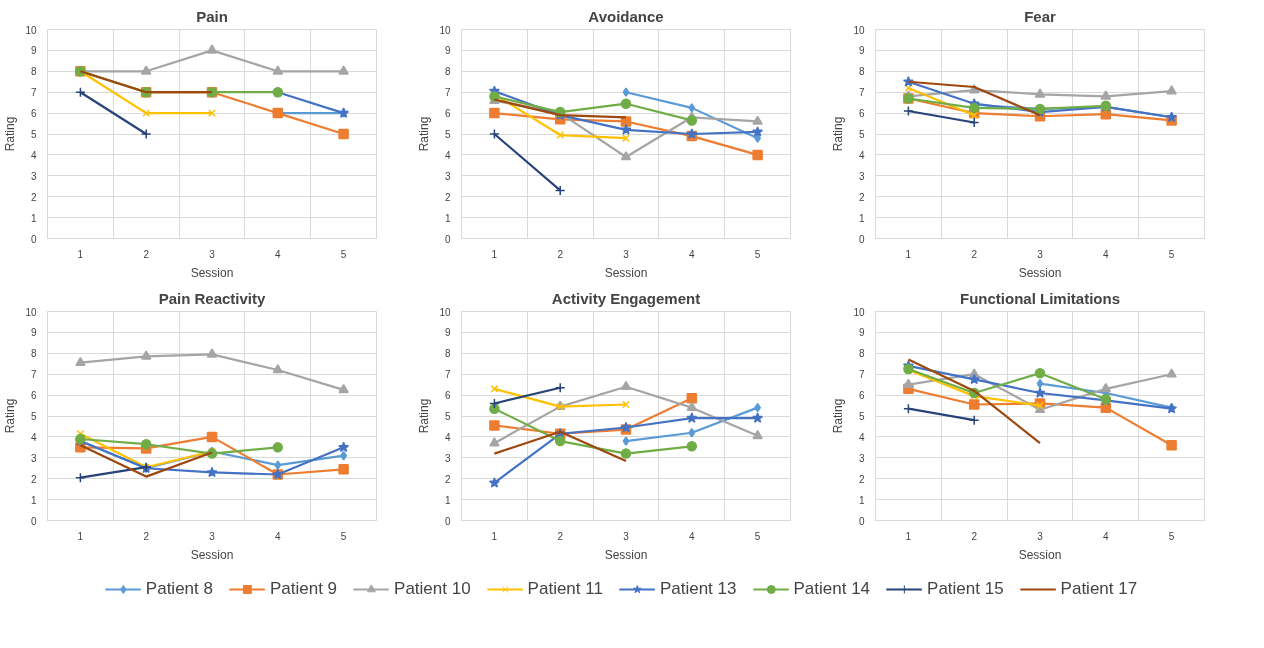 Image resolution: width=1264 pixels, height=648 pixels. I want to click on legend-label: Patient 14, so click(832, 589).